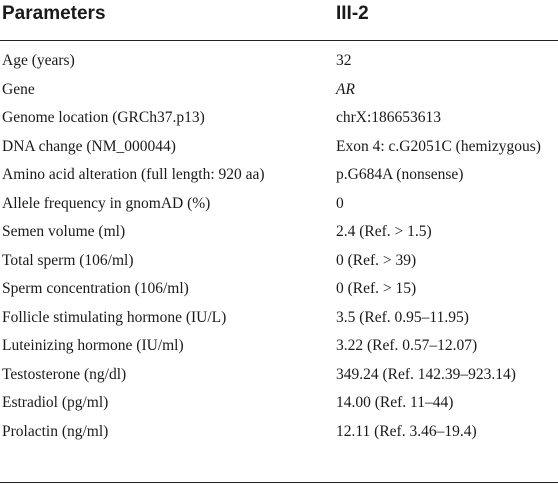  I want to click on row-parameter: Total sperm (106/ml), so click(68, 260).